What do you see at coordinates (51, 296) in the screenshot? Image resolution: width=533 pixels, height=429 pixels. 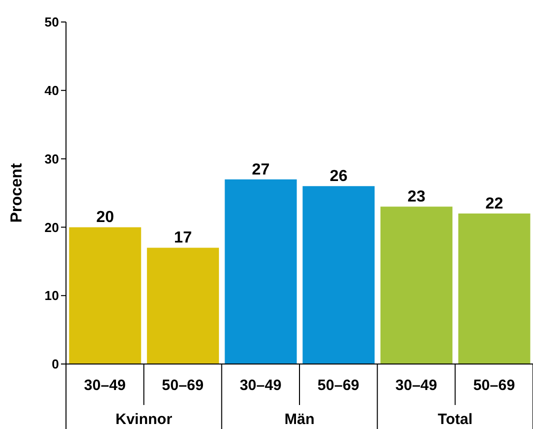 I see `y-tick-label: 10` at bounding box center [51, 296].